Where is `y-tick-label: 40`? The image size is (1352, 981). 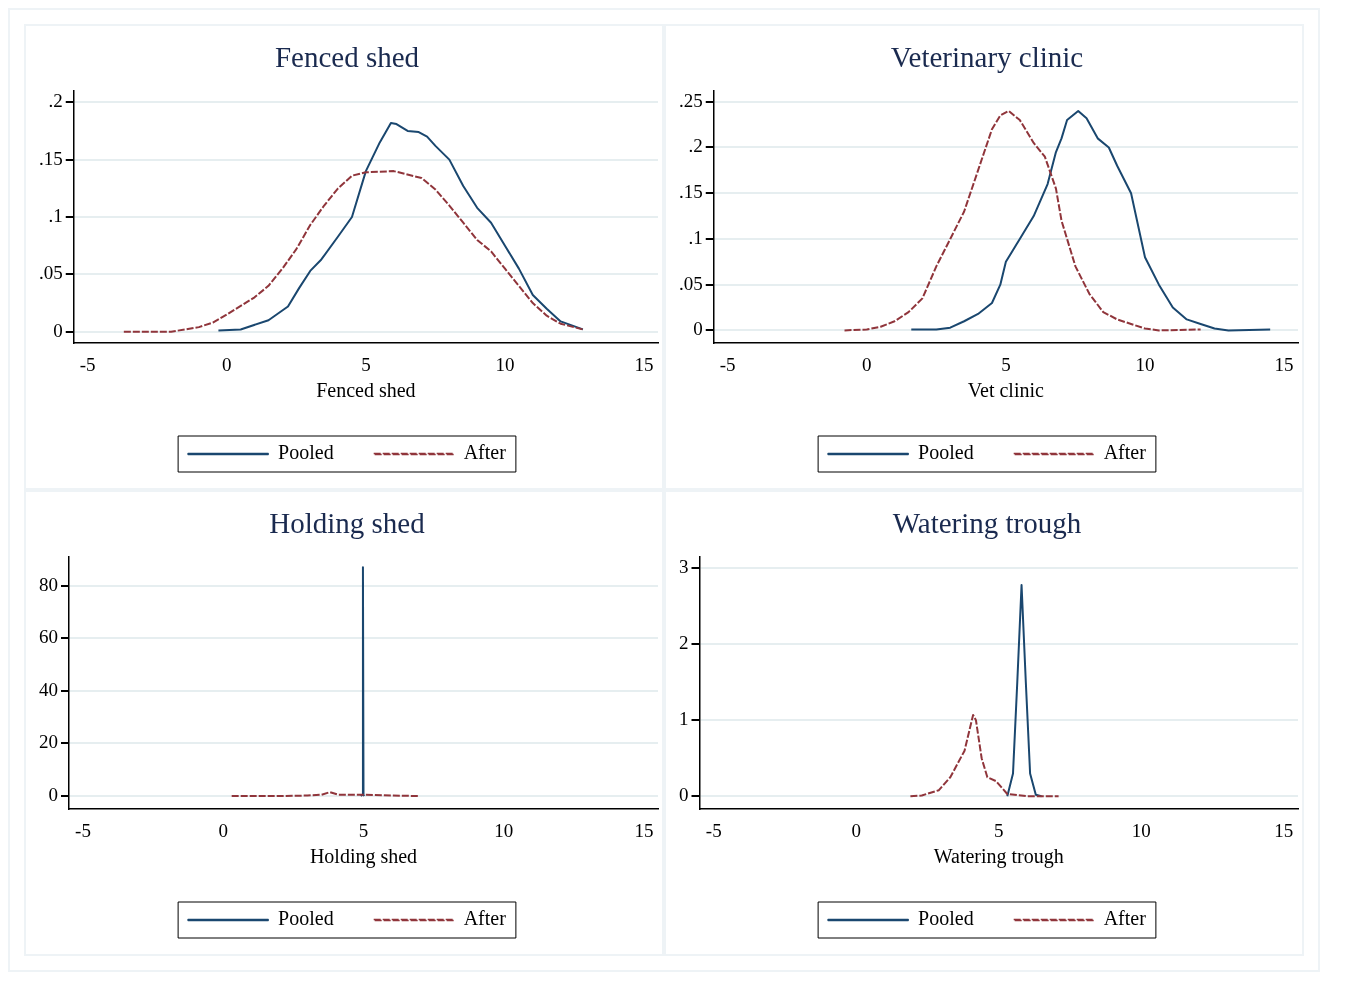 y-tick-label: 40 is located at coordinates (48, 689).